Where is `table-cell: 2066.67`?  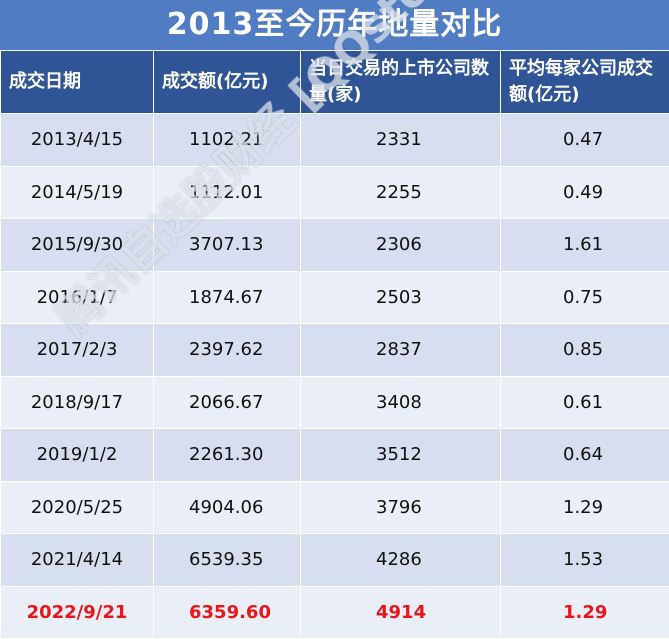
table-cell: 2066.67 is located at coordinates (227, 402).